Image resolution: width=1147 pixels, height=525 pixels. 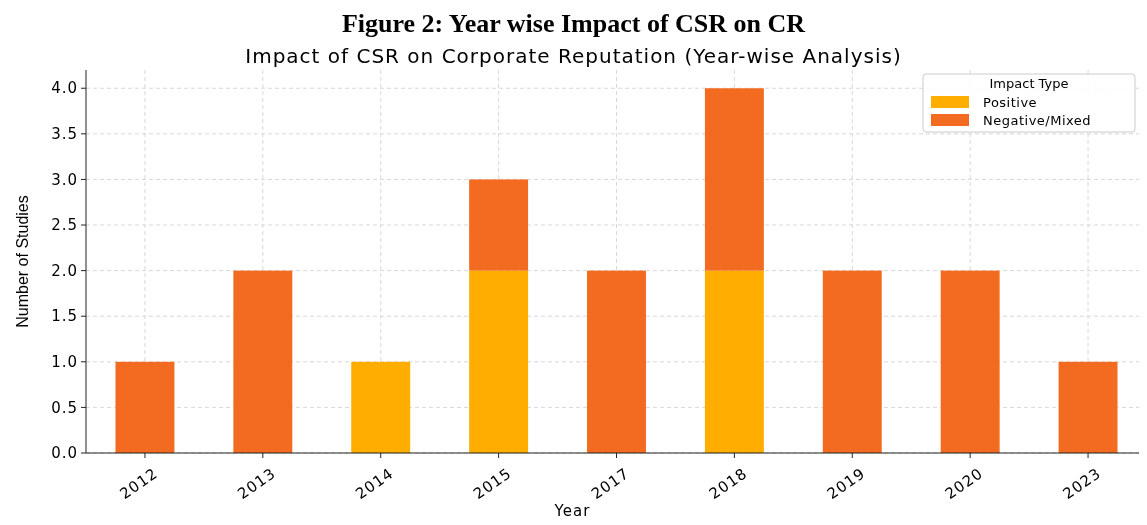 I want to click on y-tick-label: 2.5, so click(x=64, y=225).